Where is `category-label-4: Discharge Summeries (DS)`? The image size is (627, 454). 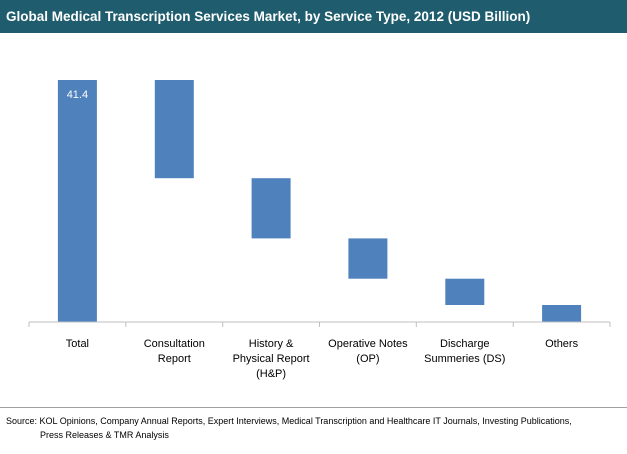
category-label-4: Discharge Summeries (DS) is located at coordinates (464, 351).